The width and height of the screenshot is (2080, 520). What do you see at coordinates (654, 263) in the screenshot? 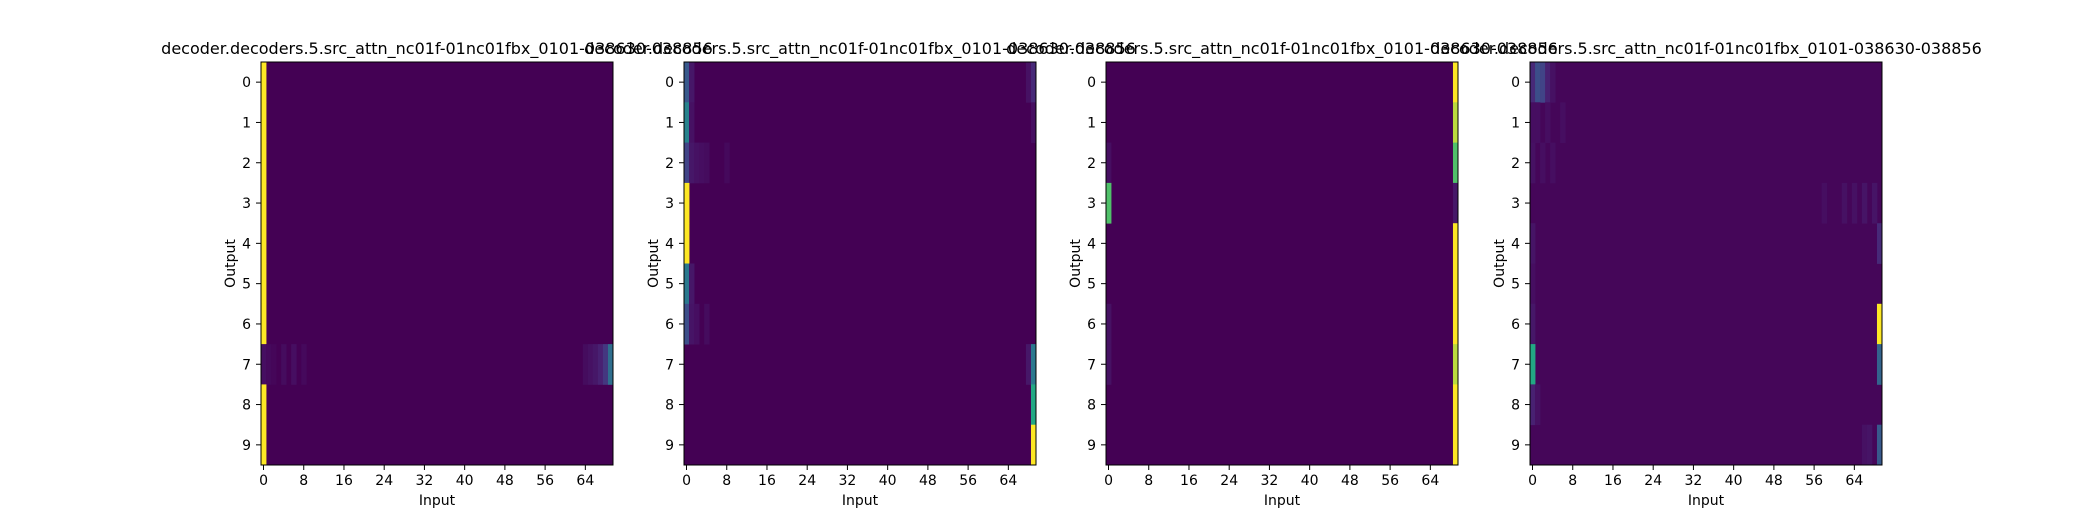
I see `y-axis-label: Output` at bounding box center [654, 263].